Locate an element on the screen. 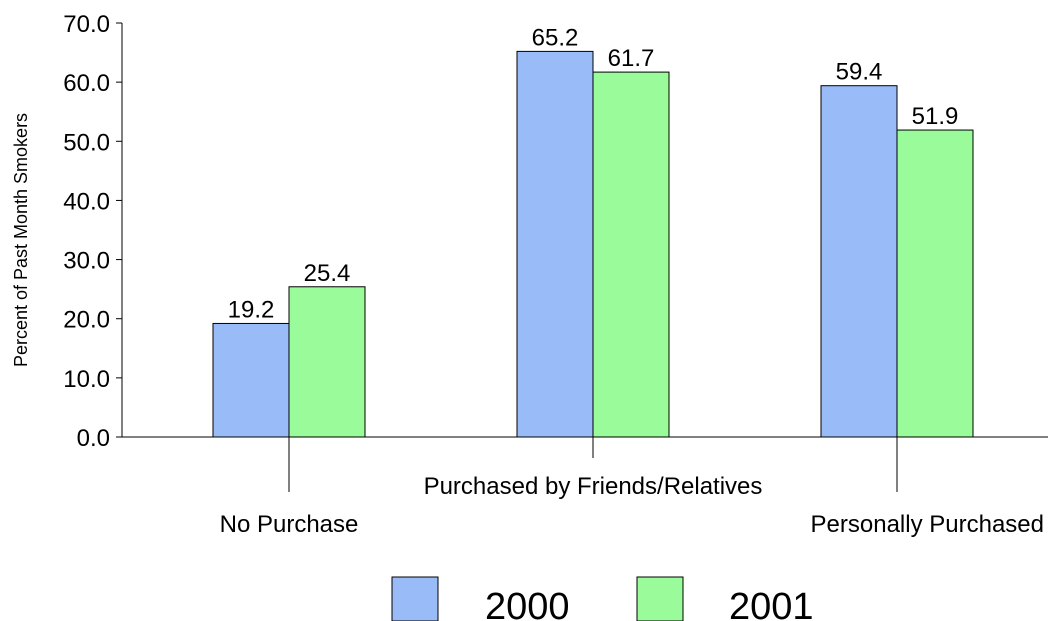  legend-label-2001: 2001 is located at coordinates (771, 603).